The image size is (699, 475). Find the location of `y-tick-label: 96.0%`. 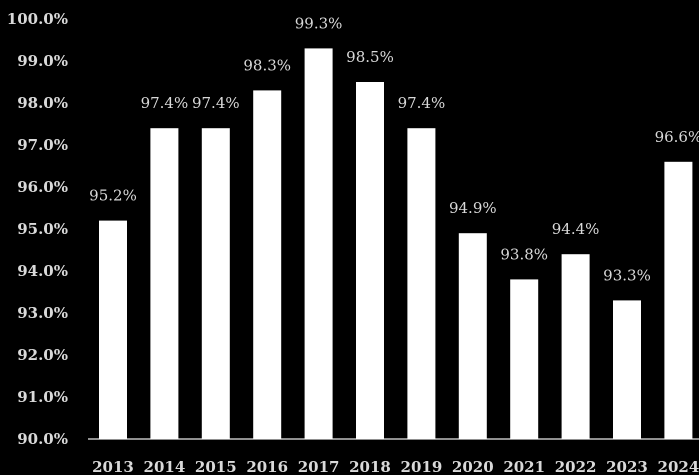

y-tick-label: 96.0% is located at coordinates (42, 187).